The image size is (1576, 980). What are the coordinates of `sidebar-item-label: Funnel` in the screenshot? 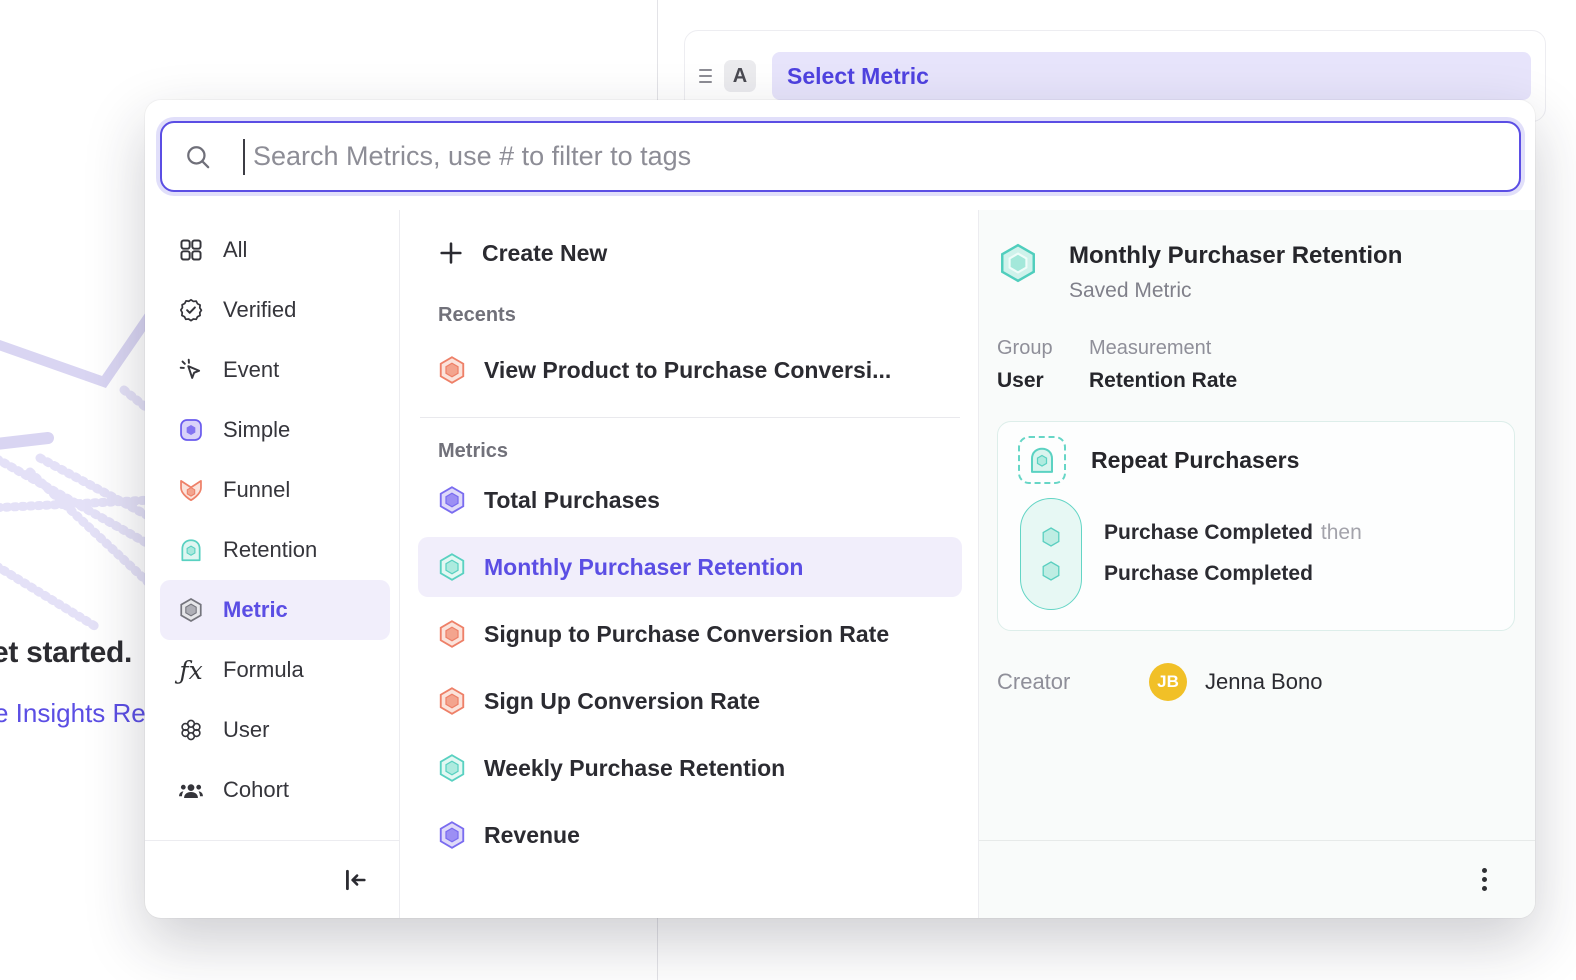 It's located at (257, 489).